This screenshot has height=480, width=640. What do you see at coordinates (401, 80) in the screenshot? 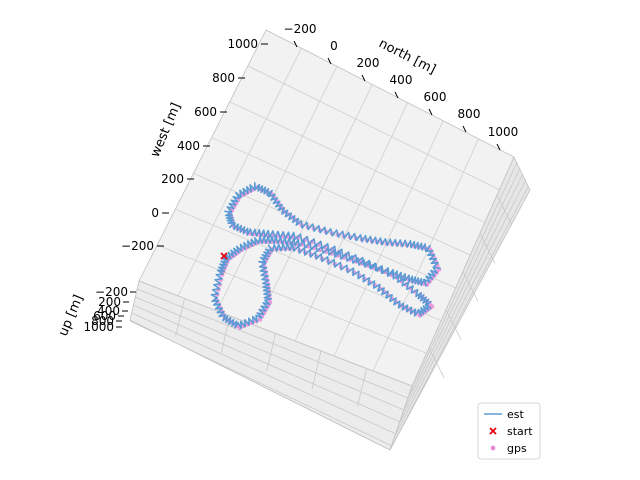
I see `north-tick-label: 400` at bounding box center [401, 80].